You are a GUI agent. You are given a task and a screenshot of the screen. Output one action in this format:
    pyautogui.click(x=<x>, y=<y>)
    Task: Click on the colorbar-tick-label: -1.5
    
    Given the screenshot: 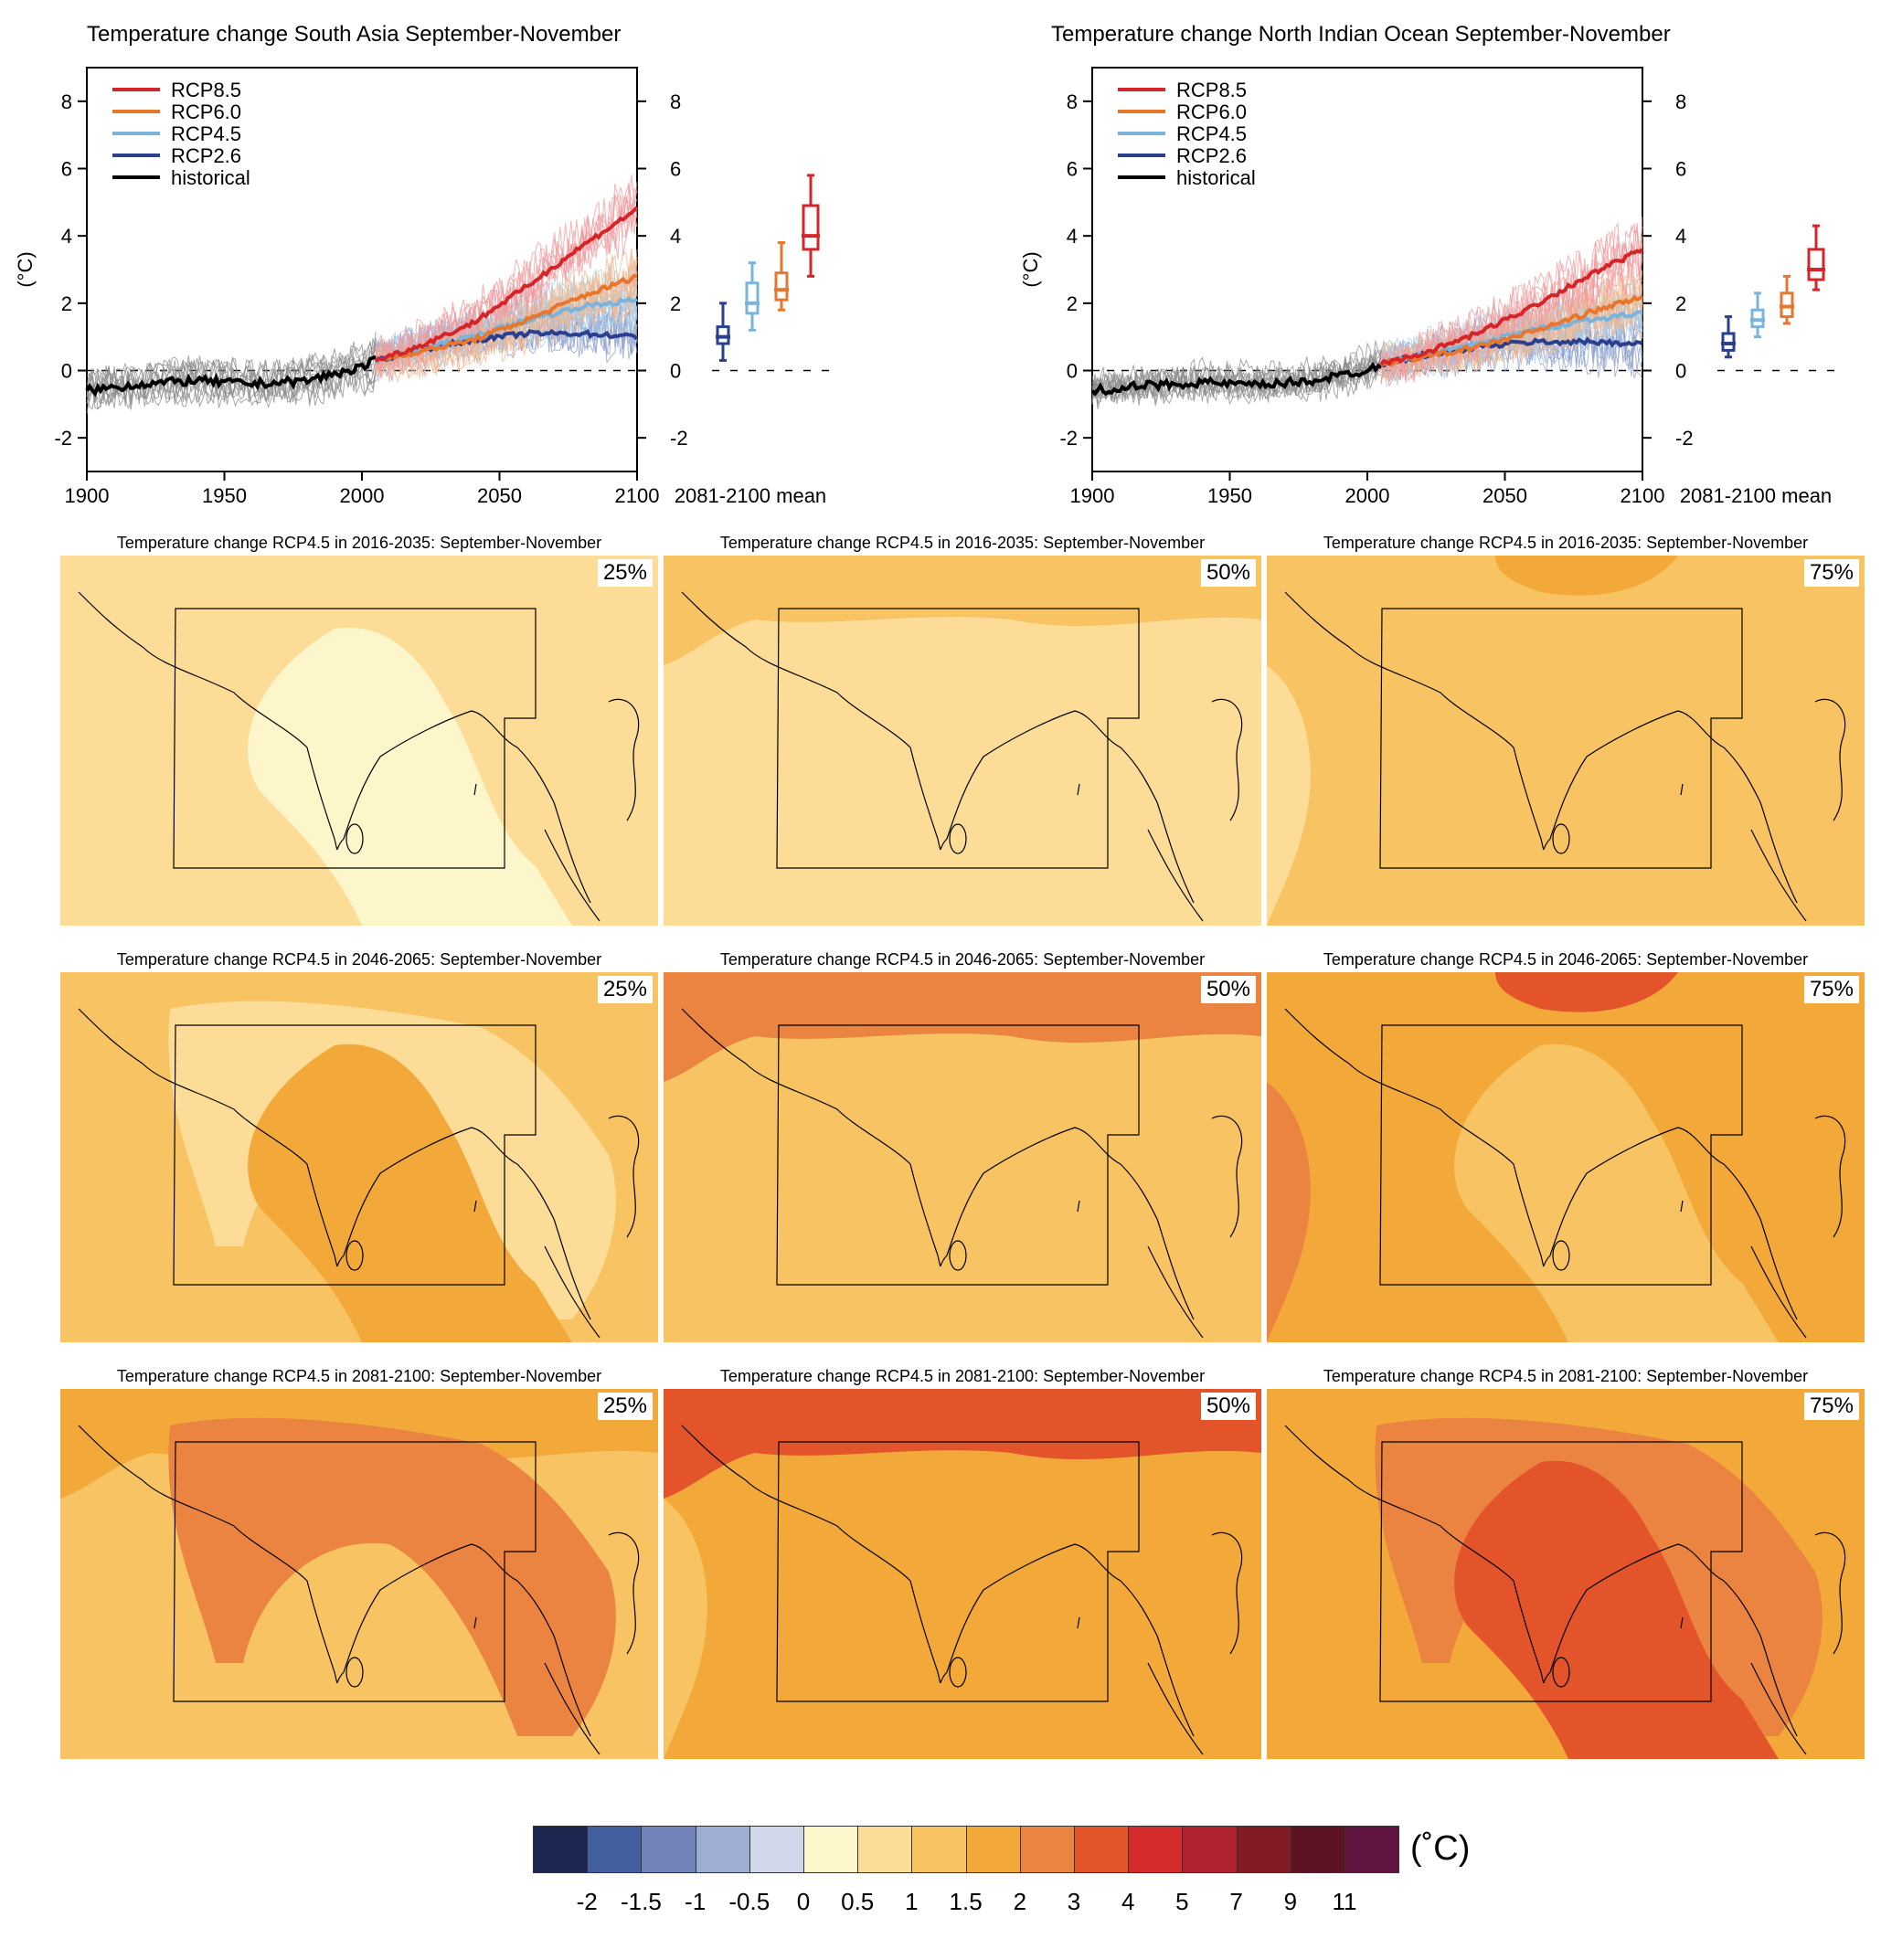 What is the action you would take?
    pyautogui.click(x=641, y=1901)
    